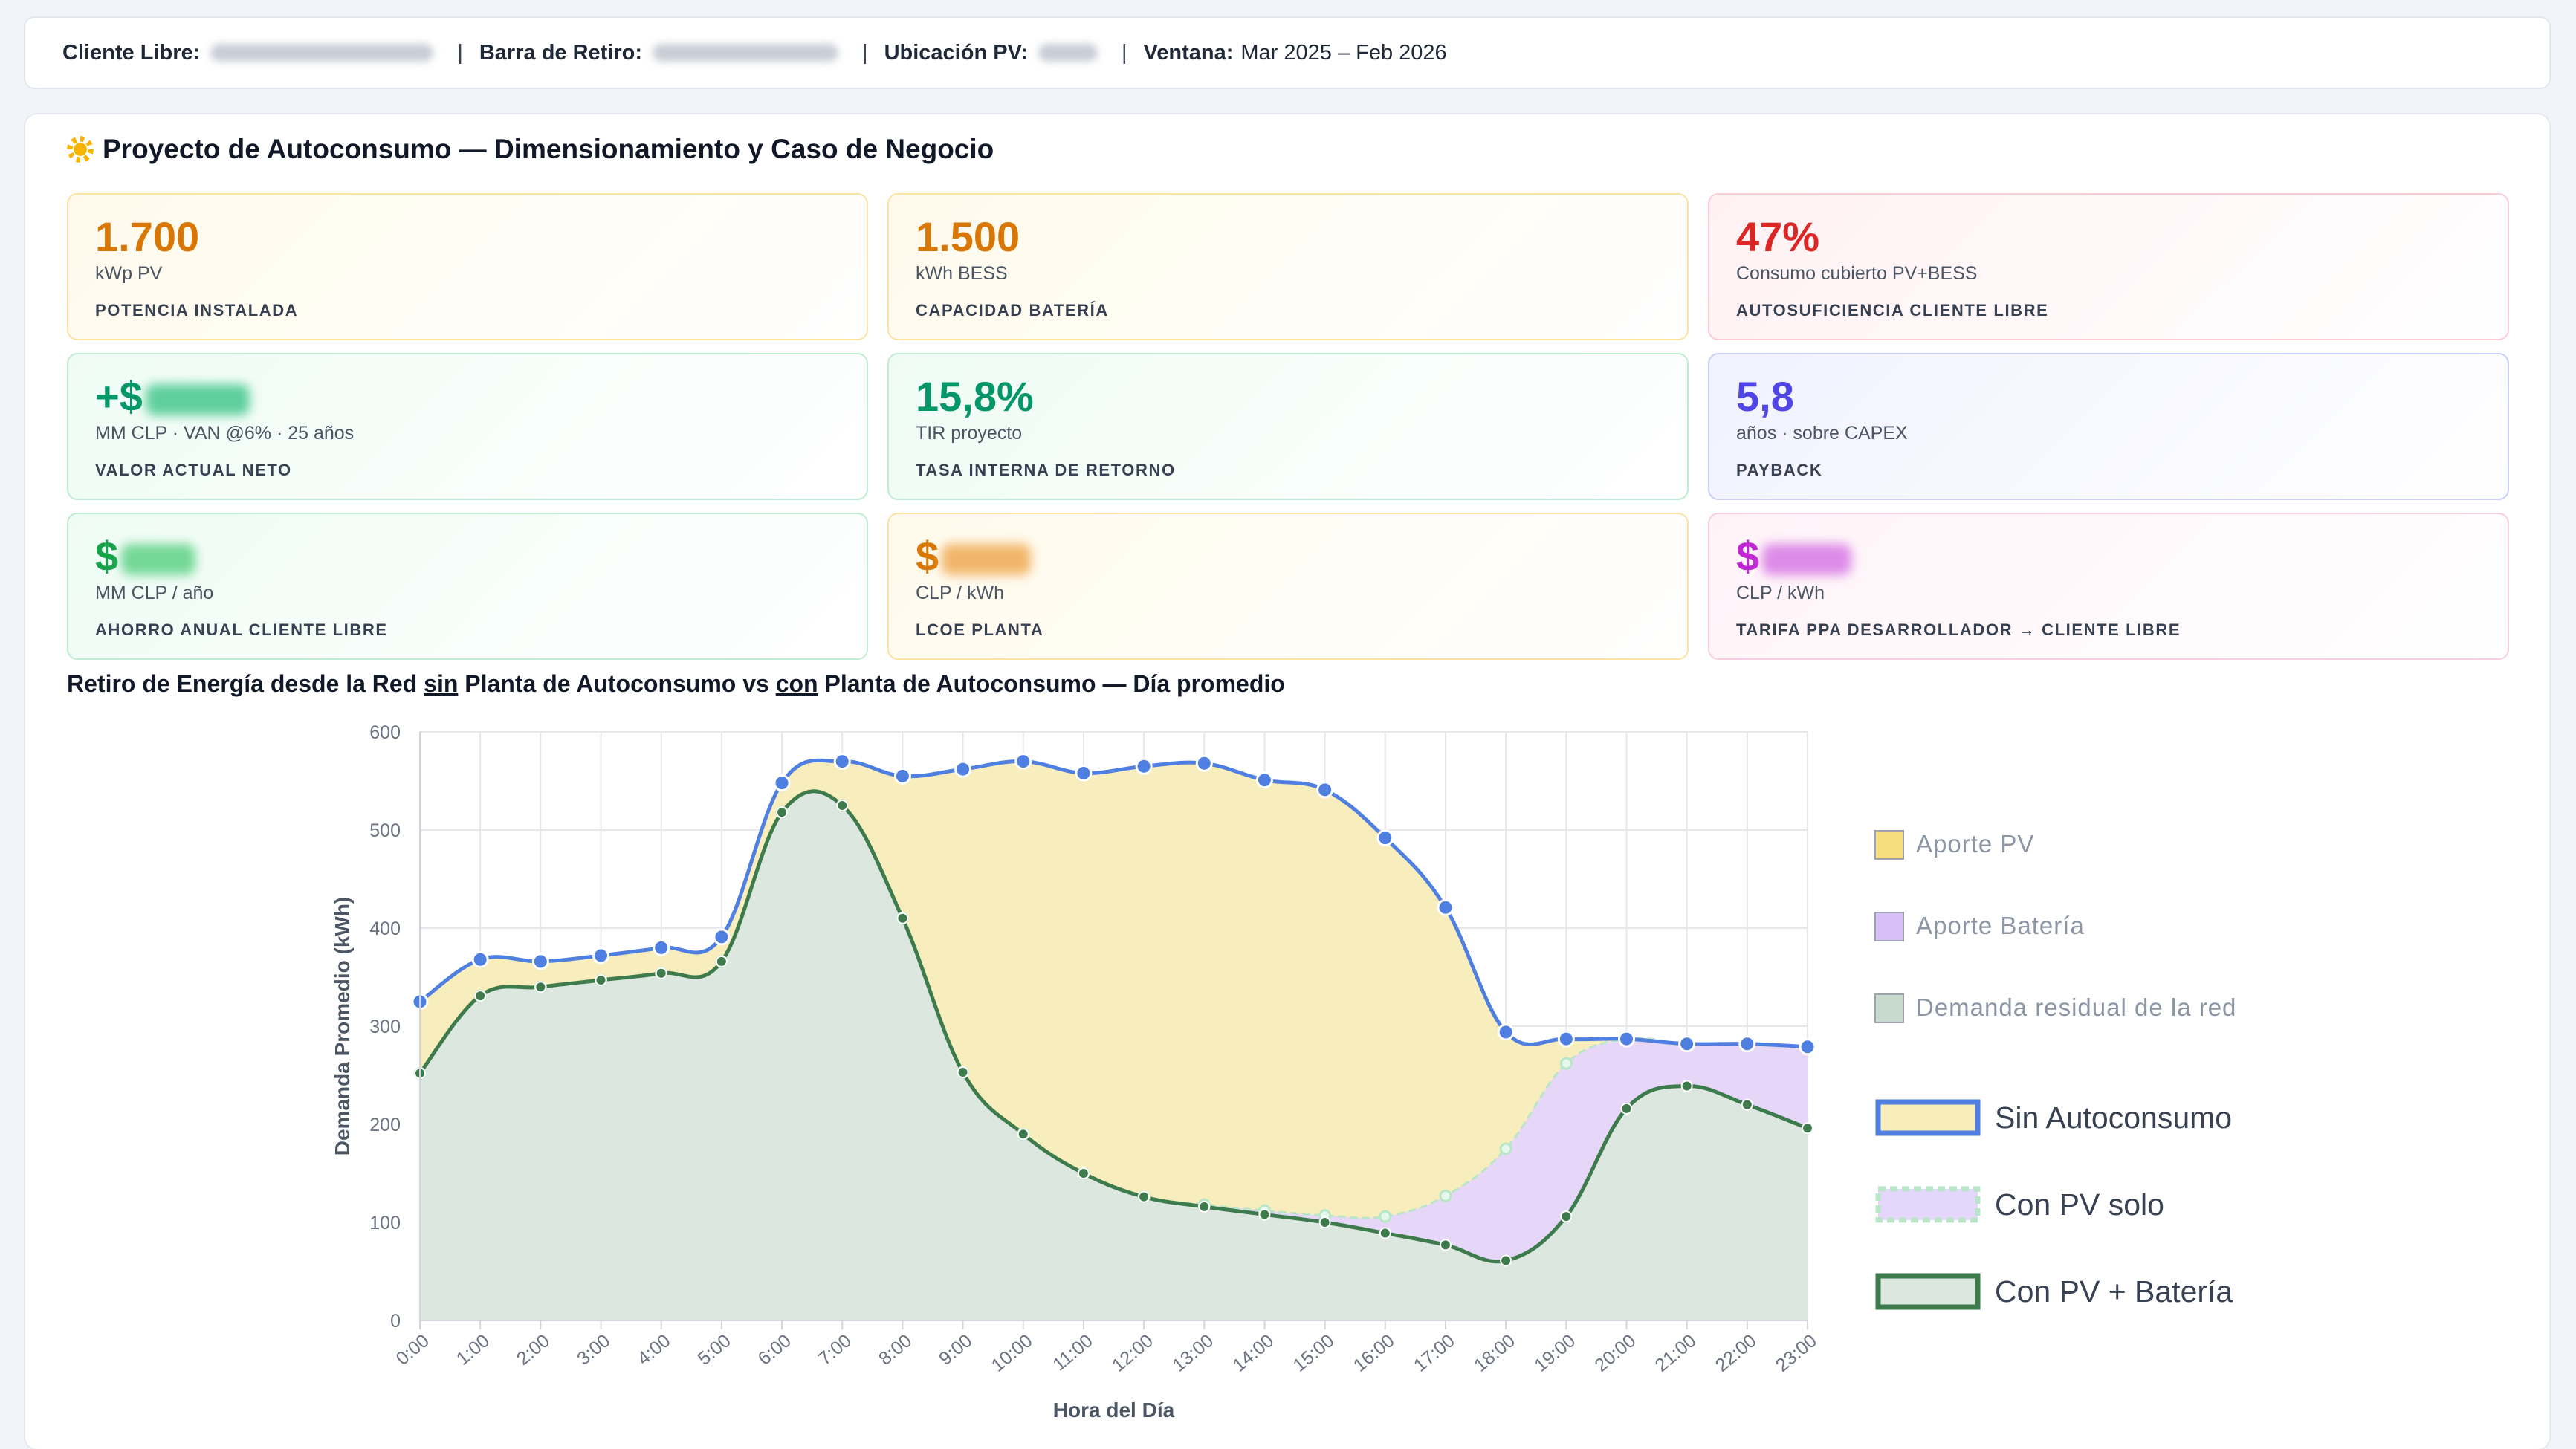  What do you see at coordinates (155, 593) in the screenshot?
I see `kpi-unit: MM CLP / año` at bounding box center [155, 593].